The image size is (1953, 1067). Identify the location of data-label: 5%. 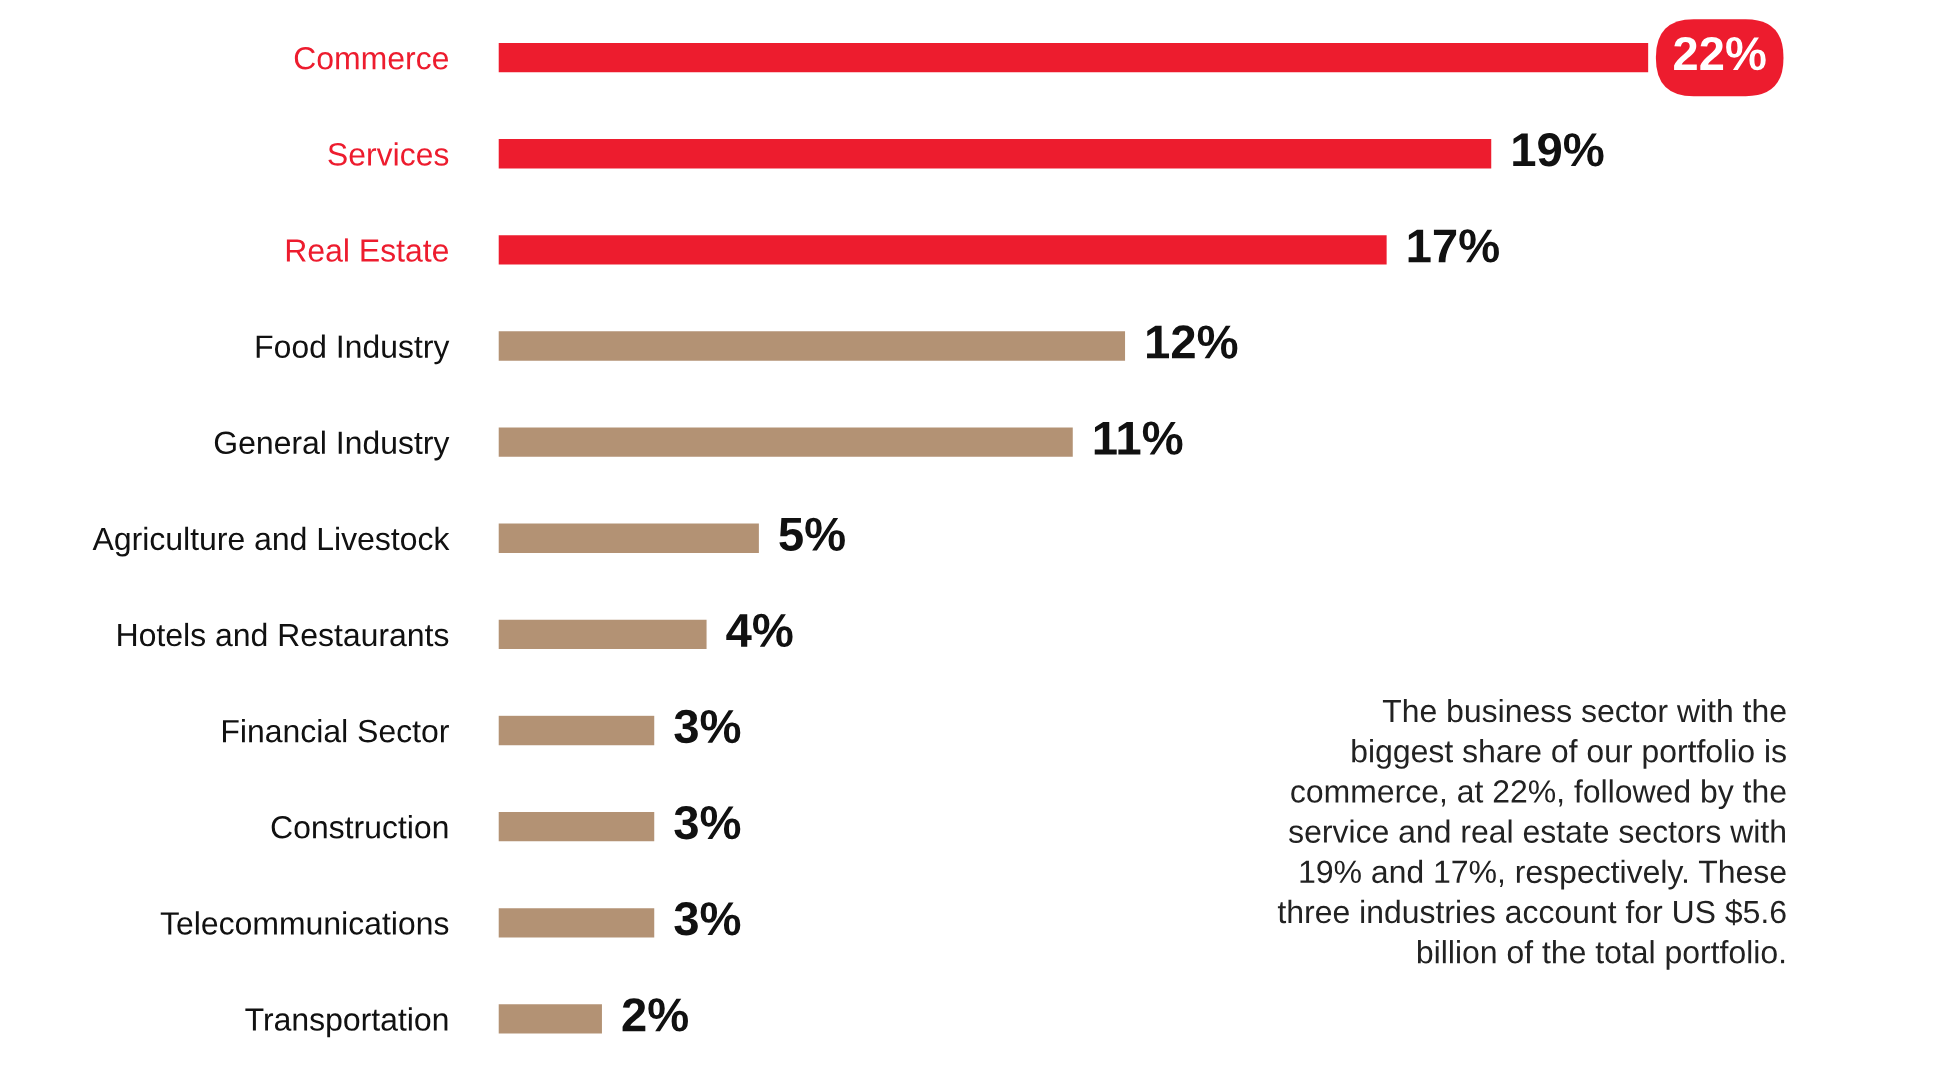
(812, 534).